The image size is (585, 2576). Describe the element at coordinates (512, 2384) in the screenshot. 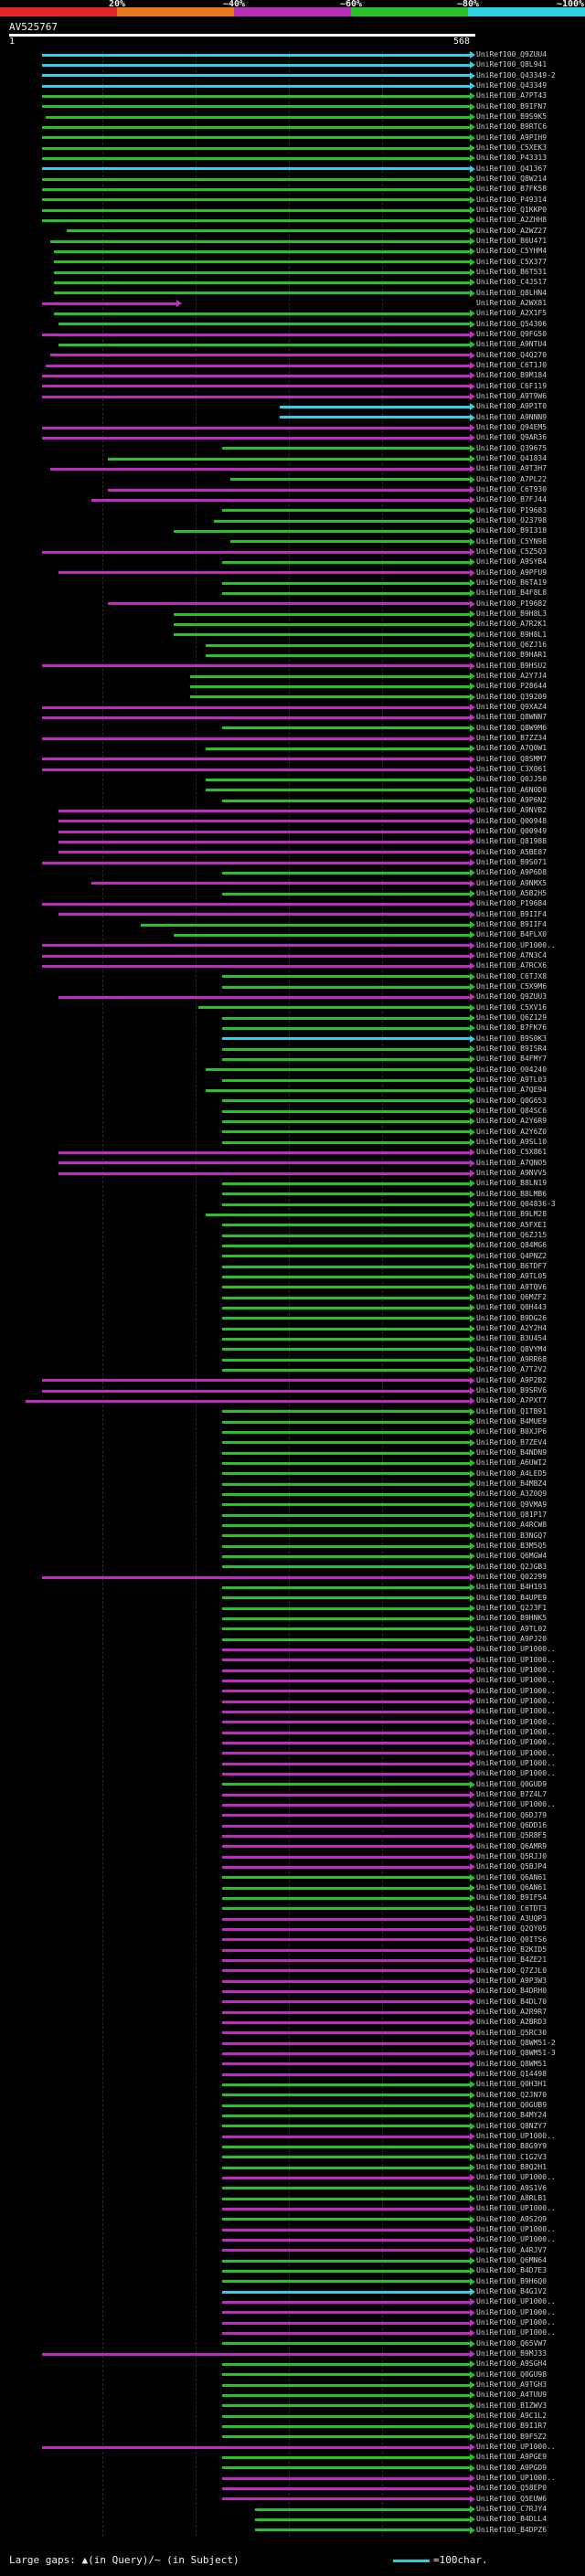

I see `hit-label: UniRef100_A9TGH3` at that location.